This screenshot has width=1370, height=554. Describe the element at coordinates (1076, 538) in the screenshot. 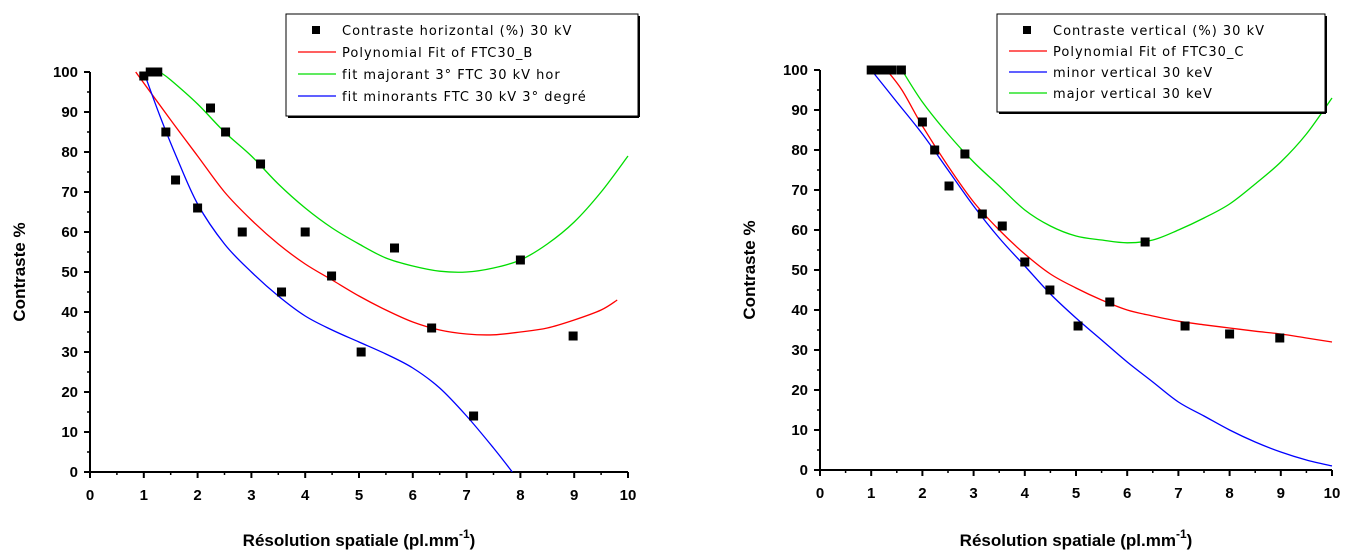

I see `x-axis-title: Résolution spatiale (pl.mm-1)` at that location.